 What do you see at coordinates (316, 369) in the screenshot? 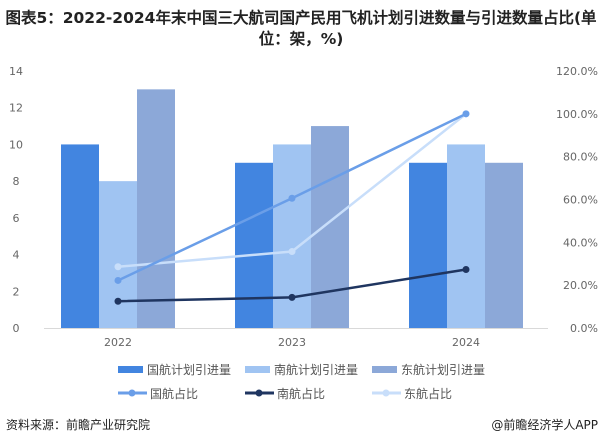
I see `legend-label: 南航计划引进量` at bounding box center [316, 369].